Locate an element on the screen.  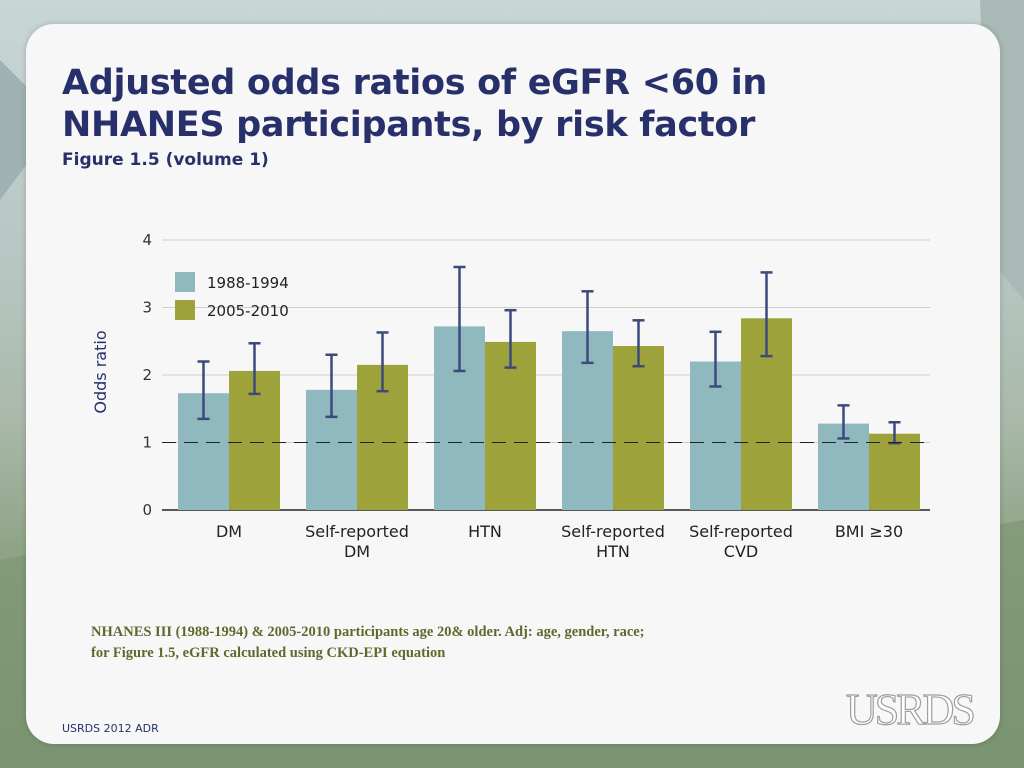
x-tick-label: Self-reported HTN is located at coordinates (613, 541).